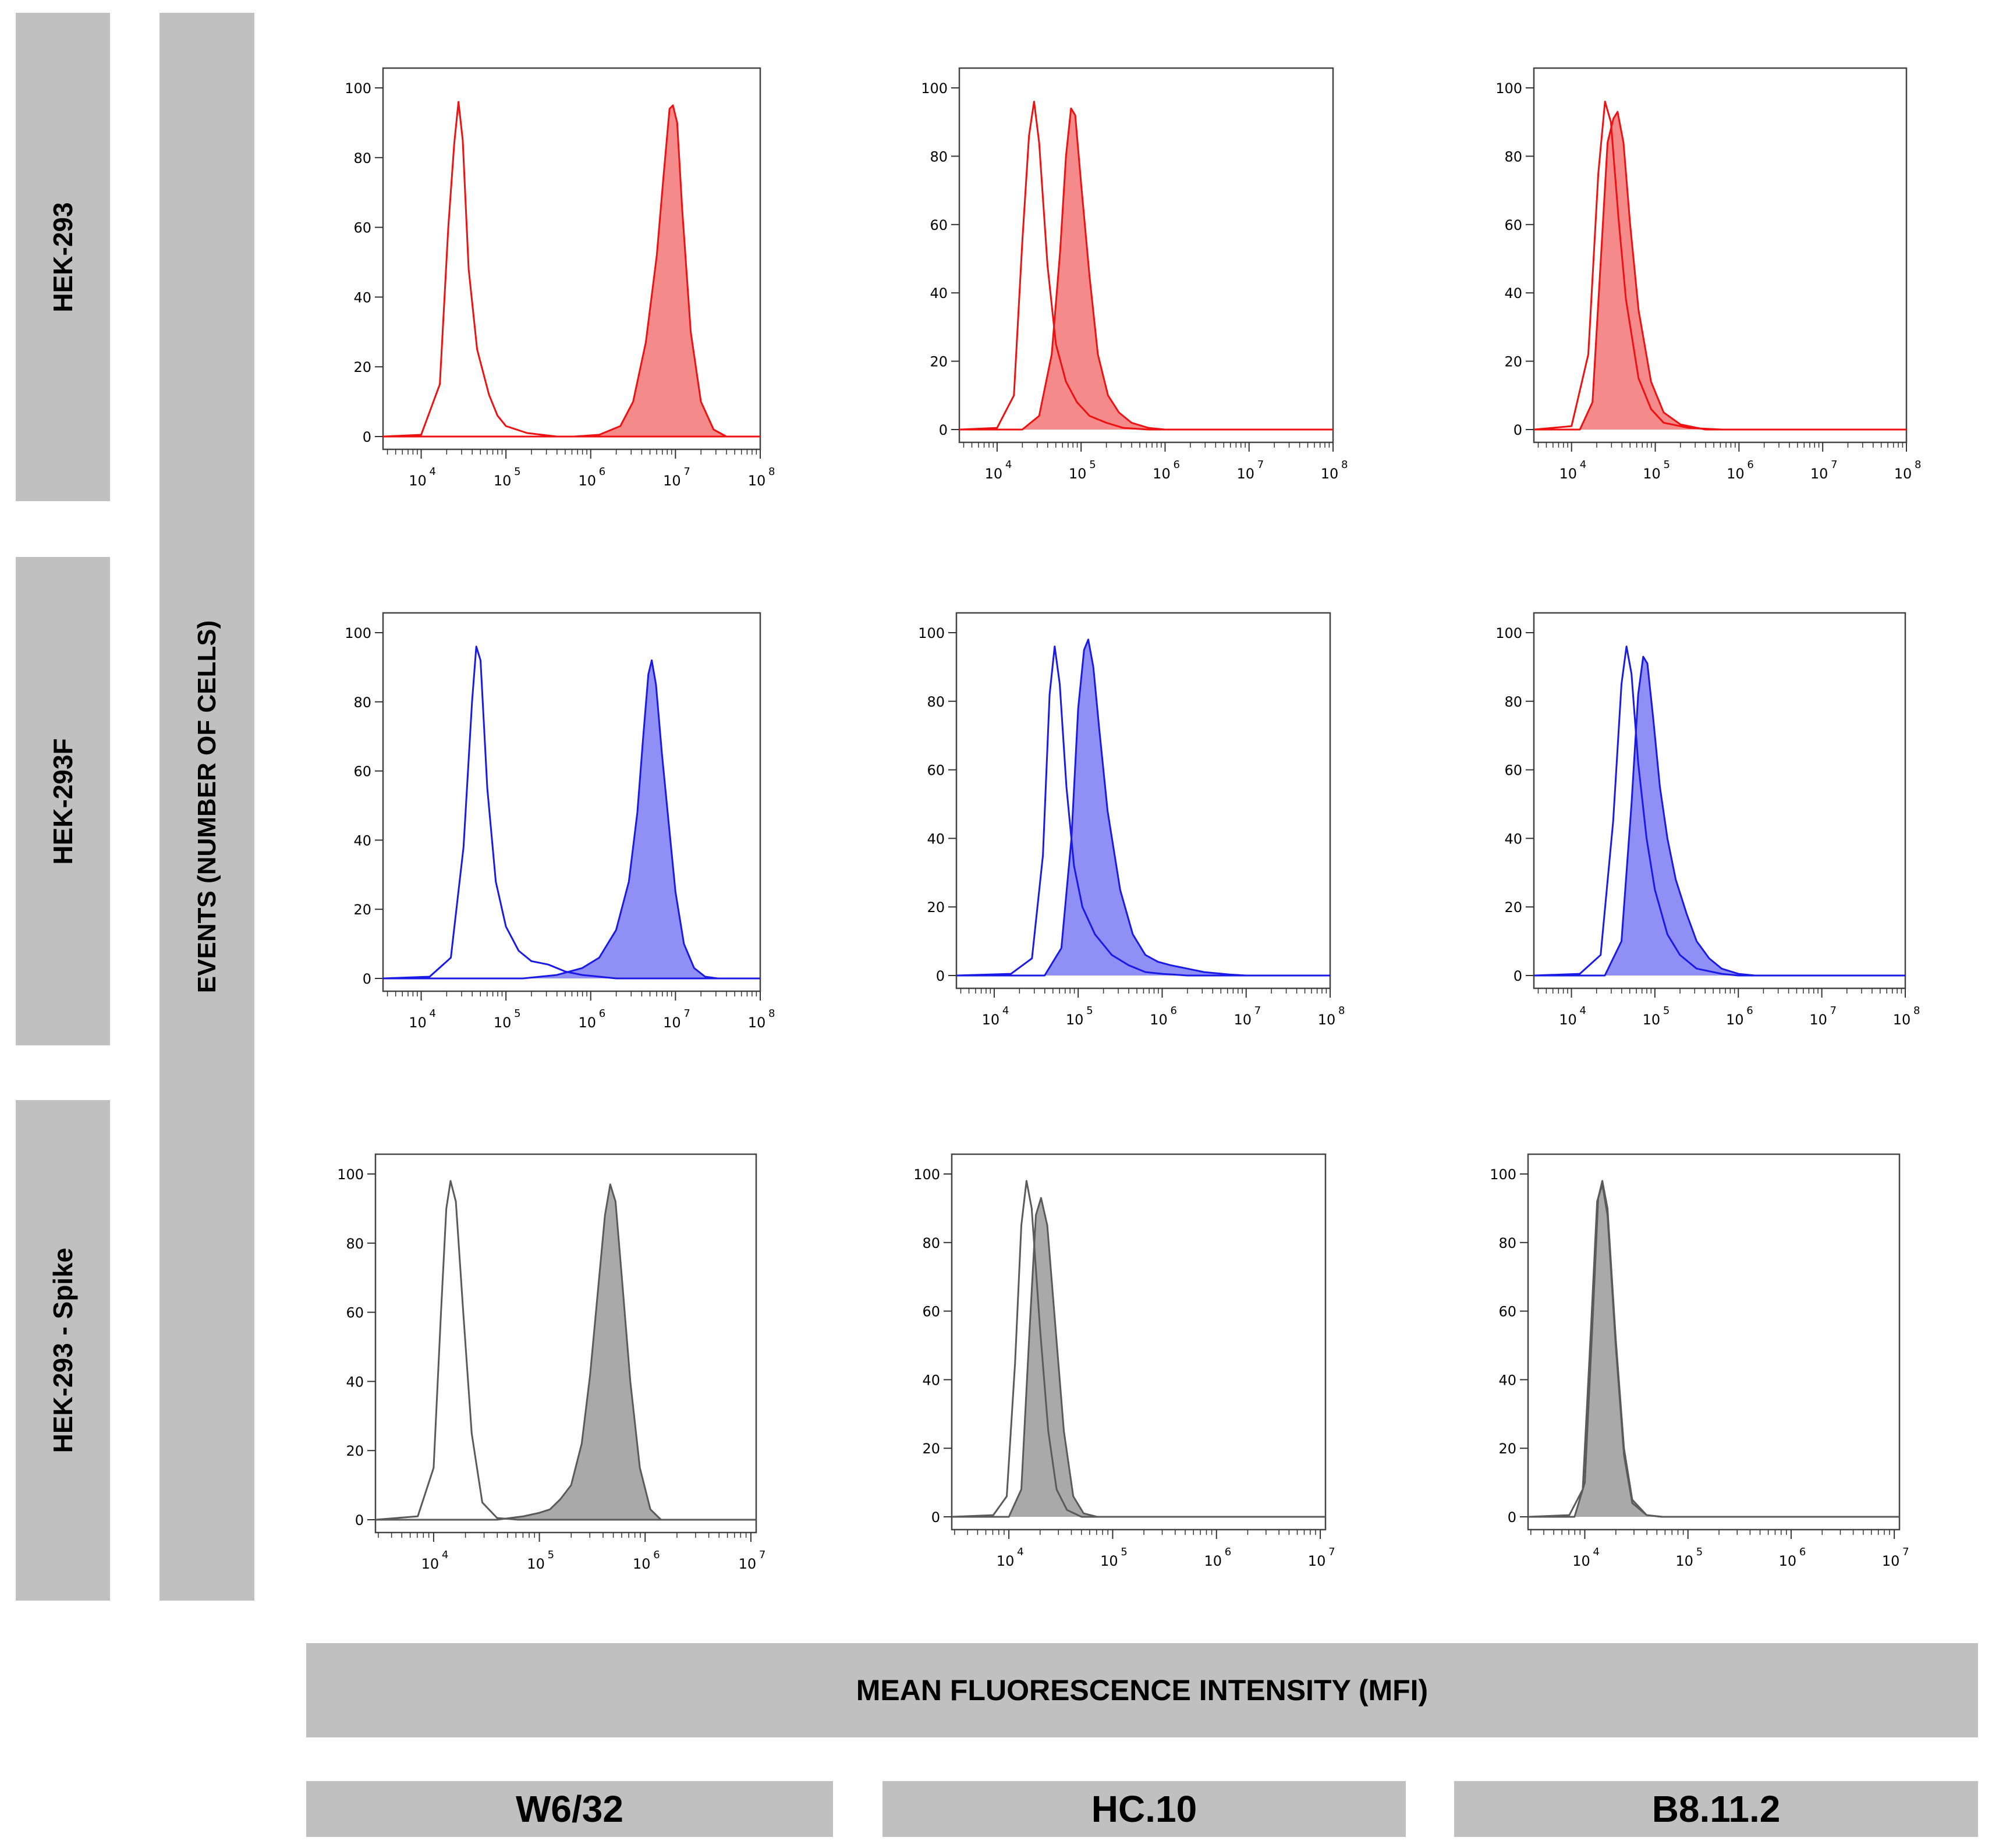 This screenshot has height=1848, width=1992. I want to click on column-label-text: W6/32, so click(569, 1809).